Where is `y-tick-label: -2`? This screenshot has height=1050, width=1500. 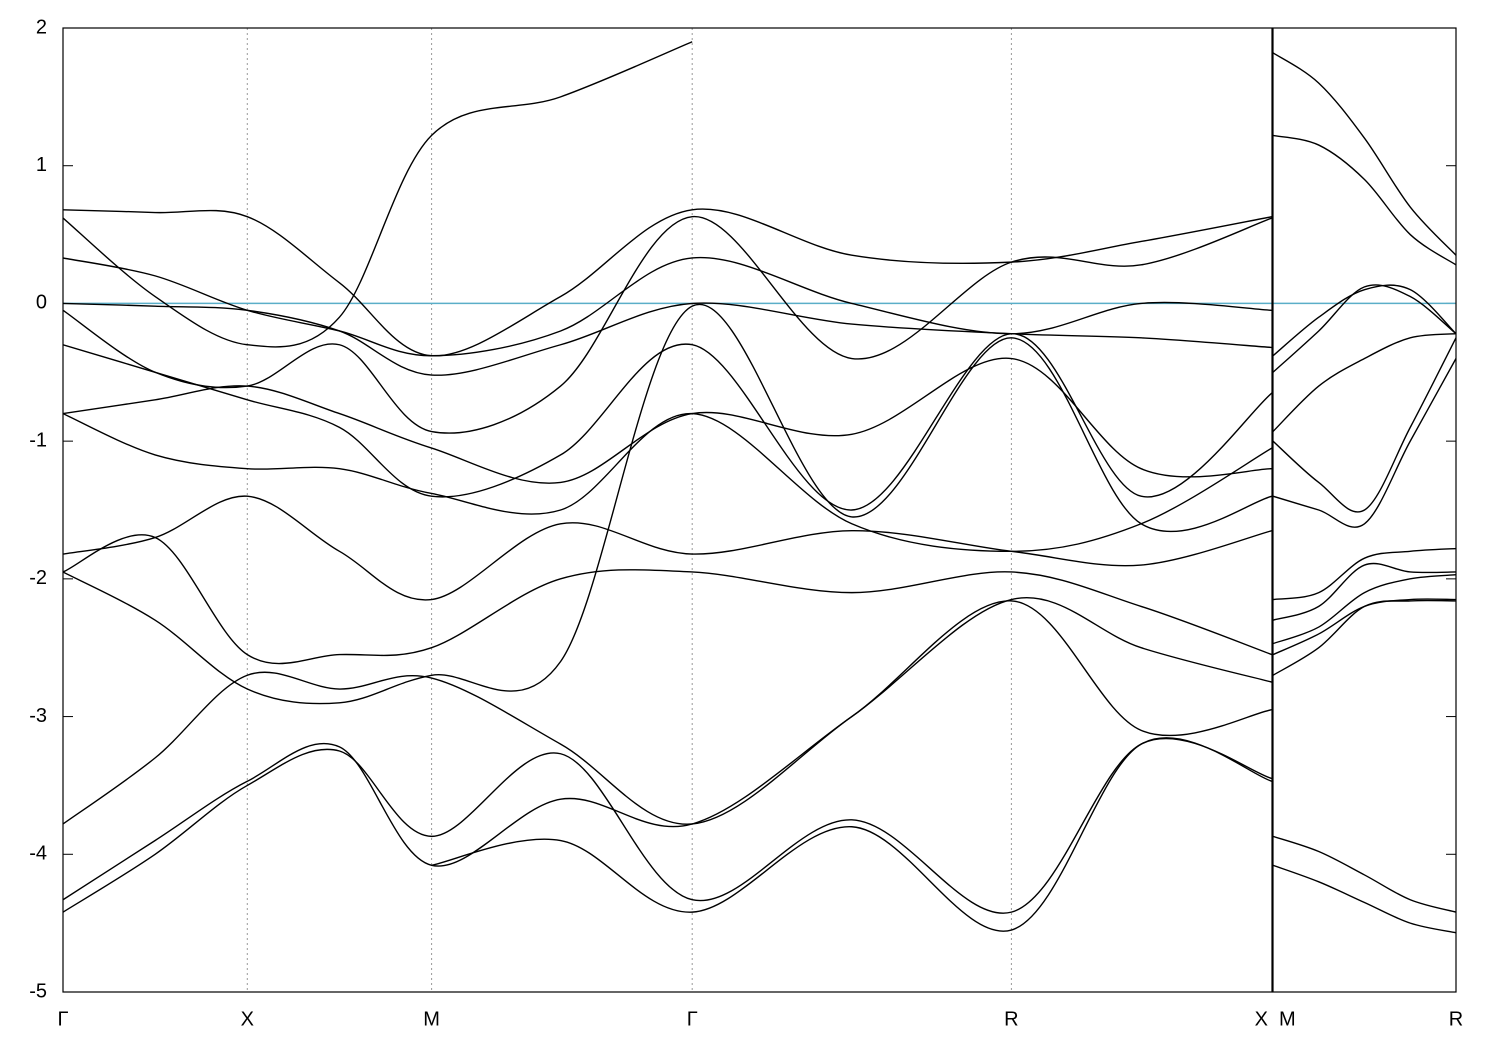 y-tick-label: -2 is located at coordinates (38, 578).